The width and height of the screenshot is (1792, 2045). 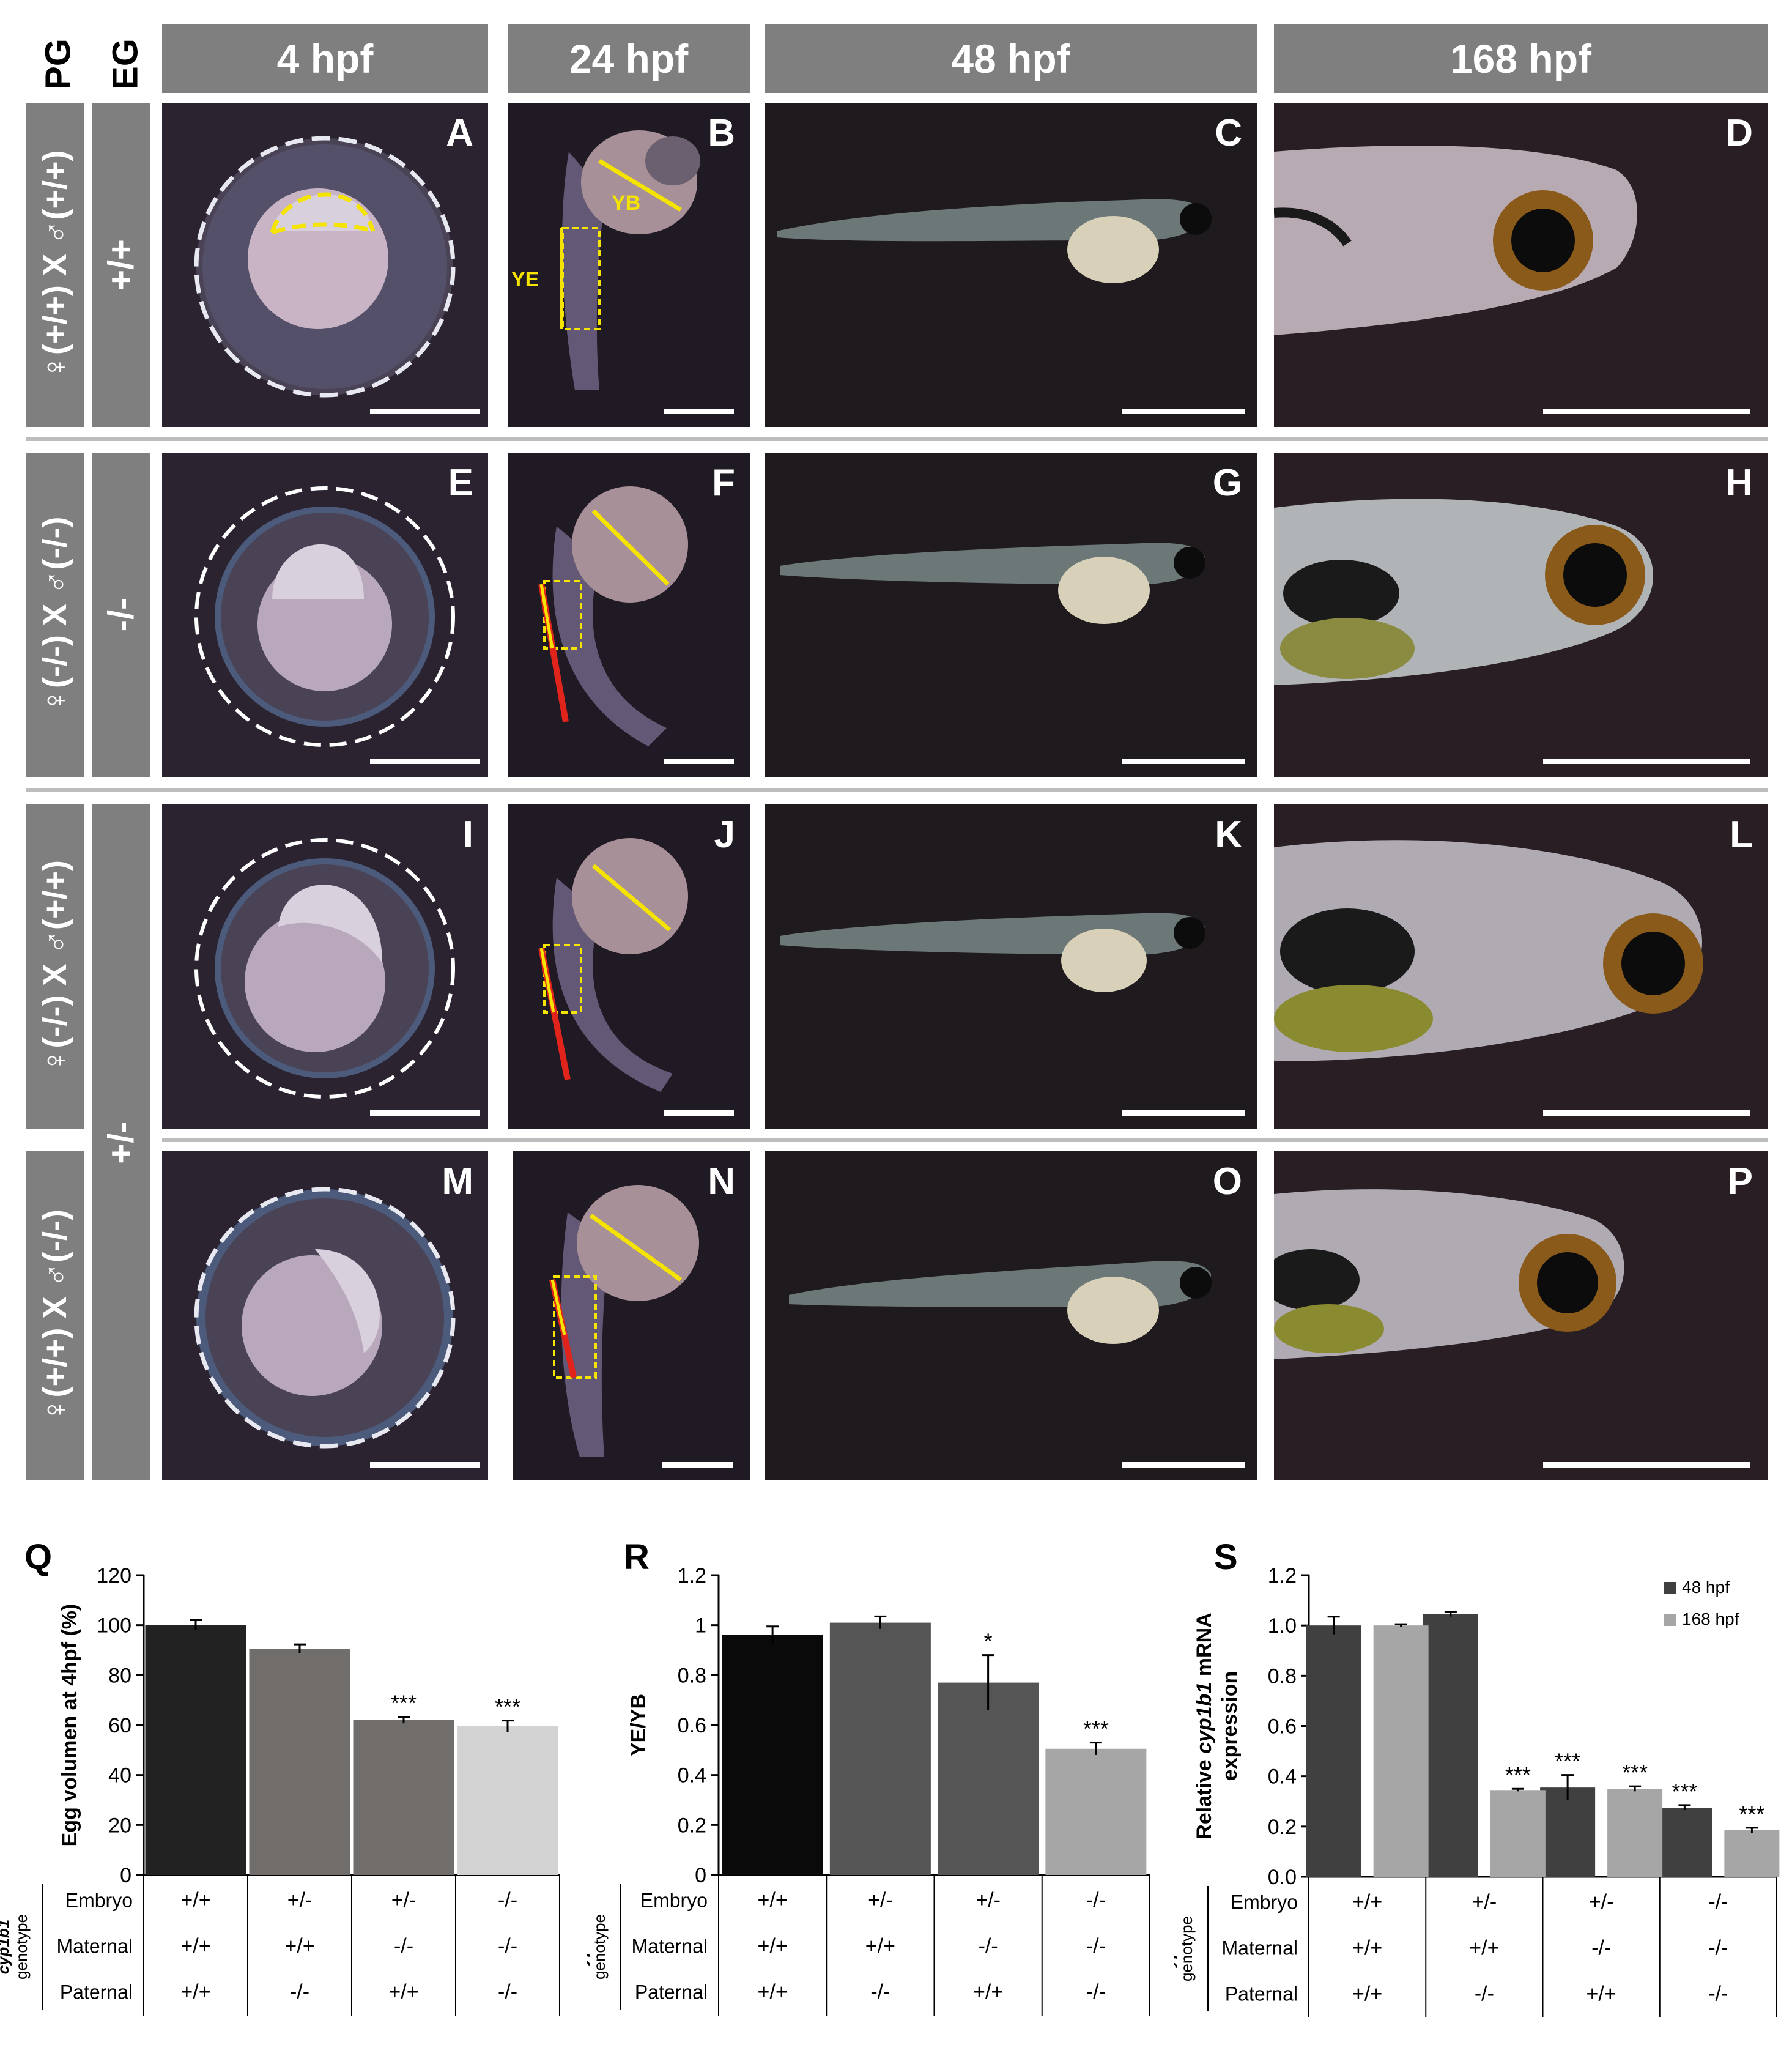 I want to click on panel-C: C, so click(x=1011, y=265).